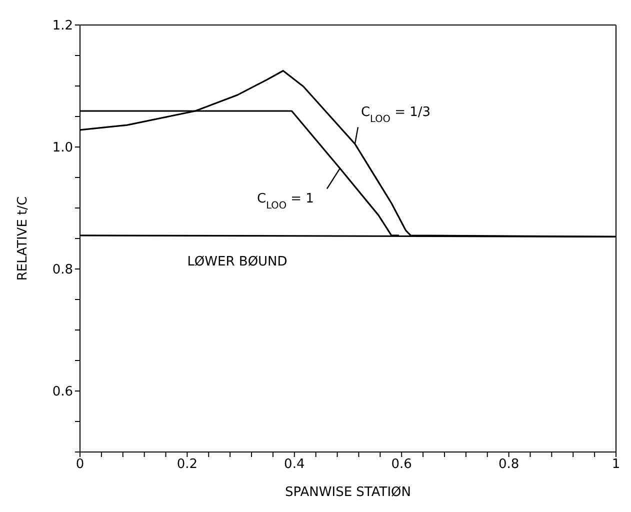  What do you see at coordinates (285, 201) in the screenshot?
I see `annotation: C$_{LOO}$ = 1` at bounding box center [285, 201].